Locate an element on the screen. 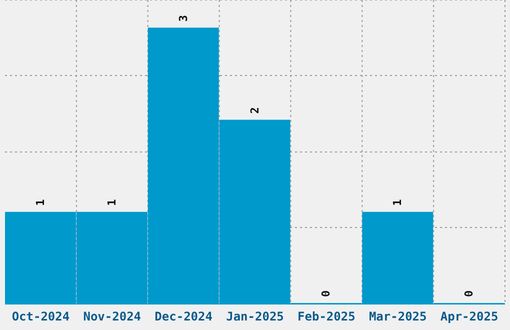  x-tick-label: Oct-2024 is located at coordinates (41, 317).